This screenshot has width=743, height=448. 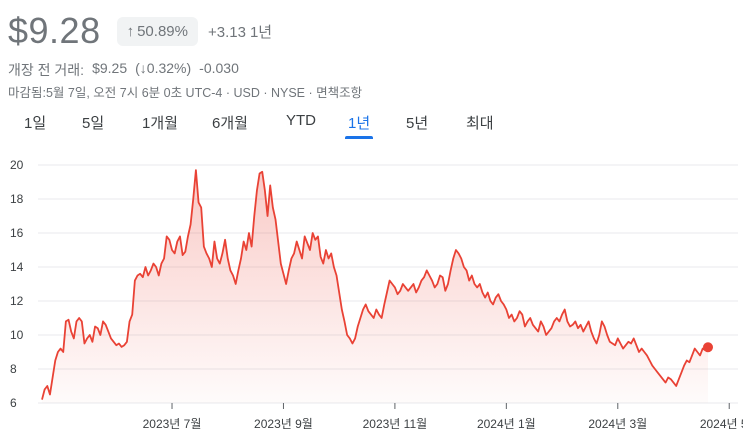 I want to click on y-tick-label: 18, so click(x=17, y=199).